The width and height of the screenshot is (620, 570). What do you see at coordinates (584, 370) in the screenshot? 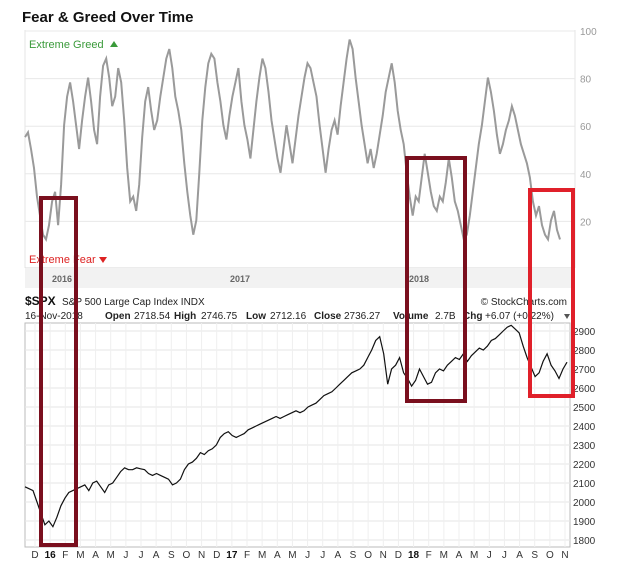
I see `spx-y-tick-label: 2700` at bounding box center [584, 370].